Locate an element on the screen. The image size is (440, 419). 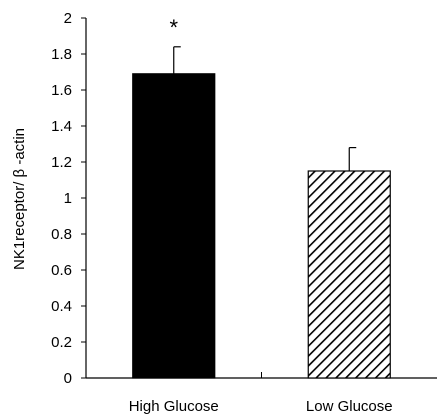
significance-marks: * is located at coordinates (173, 27).